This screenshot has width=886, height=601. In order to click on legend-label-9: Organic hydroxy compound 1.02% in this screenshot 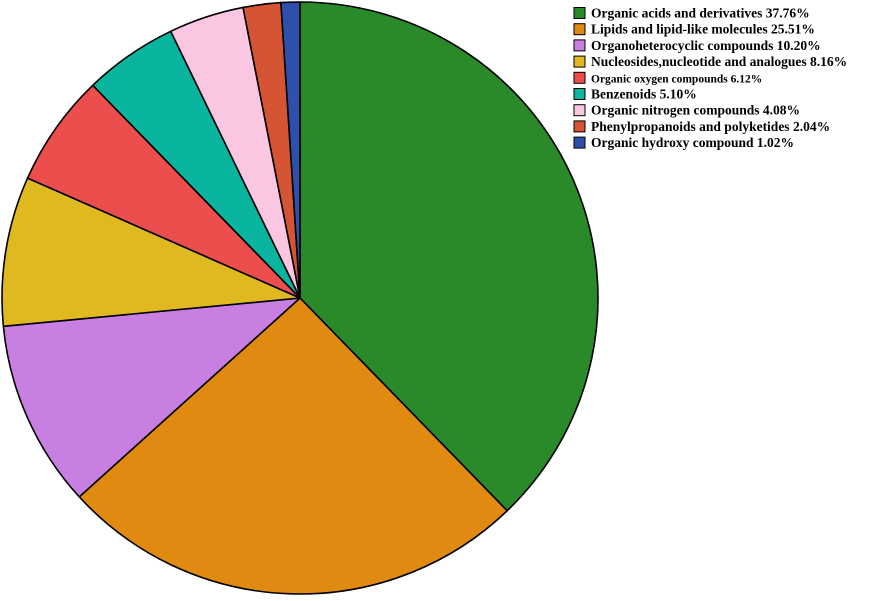, I will do `click(692, 142)`.